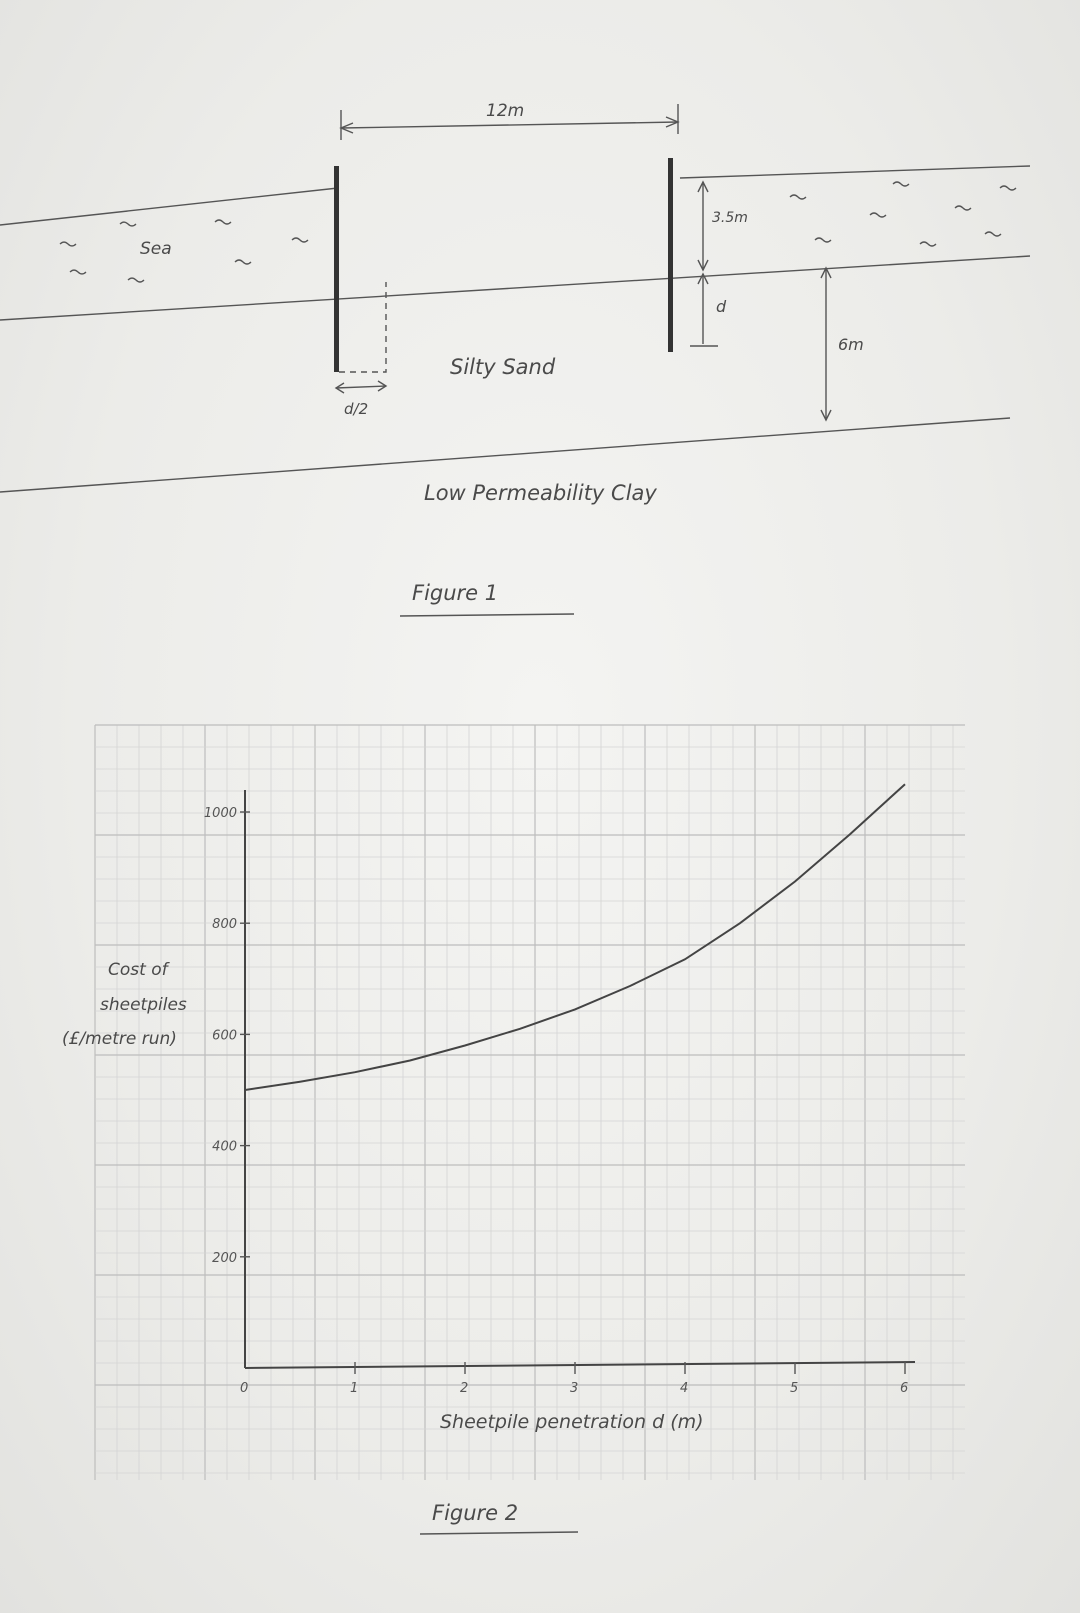 This screenshot has width=1080, height=1613. Describe the element at coordinates (220, 813) in the screenshot. I see `y-tick-label: 1000` at that location.